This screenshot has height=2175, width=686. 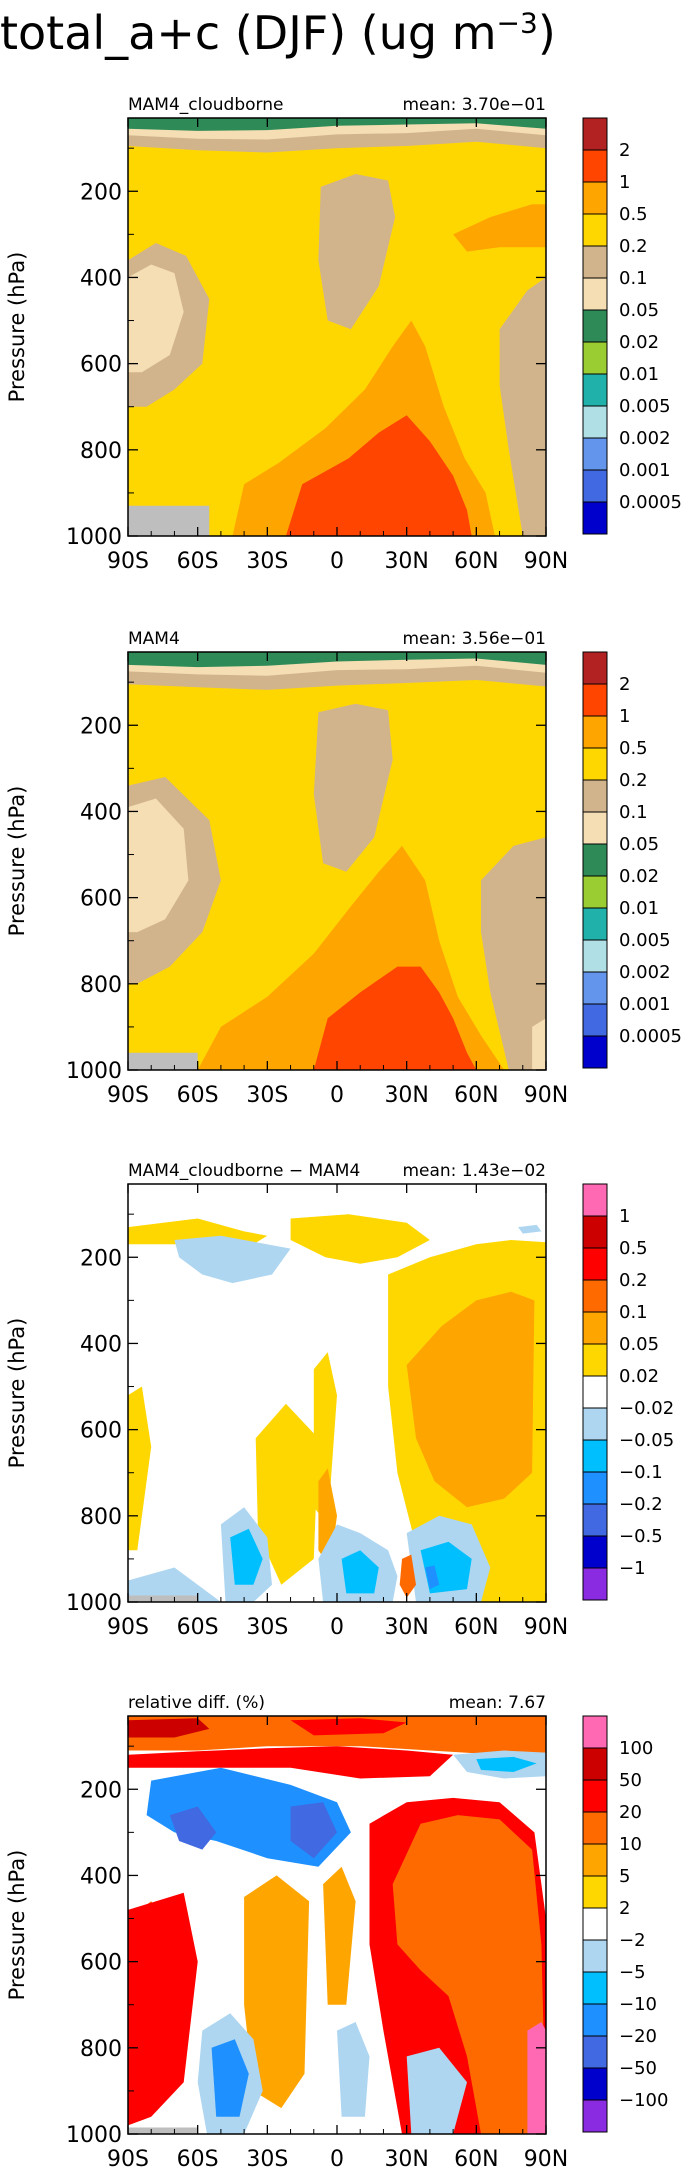 I want to click on colorbar-label: 1, so click(x=624, y=1216).